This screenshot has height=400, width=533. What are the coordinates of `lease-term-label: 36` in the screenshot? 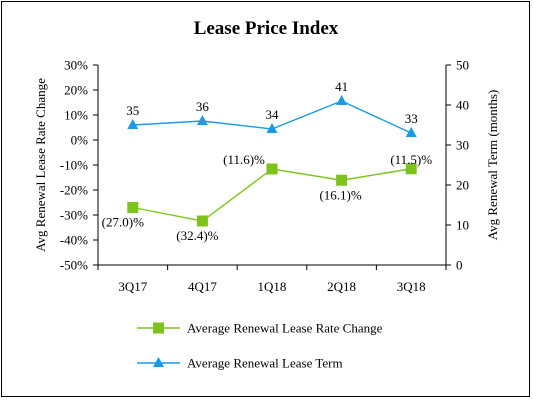 It's located at (203, 106).